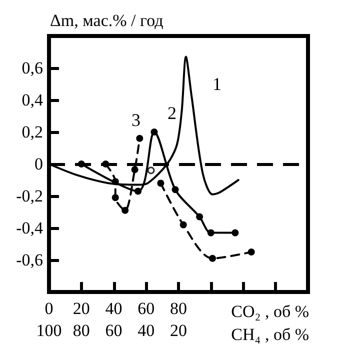 The image size is (337, 356). What do you see at coordinates (29, 260) in the screenshot?
I see `y-tick-label: -0,6` at bounding box center [29, 260].